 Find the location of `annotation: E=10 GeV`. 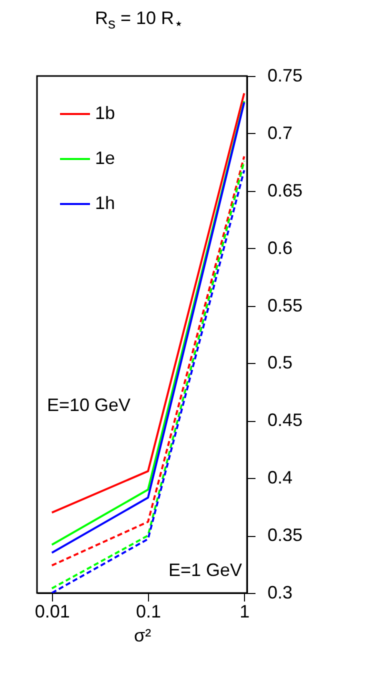

annotation: E=10 GeV is located at coordinates (89, 405).